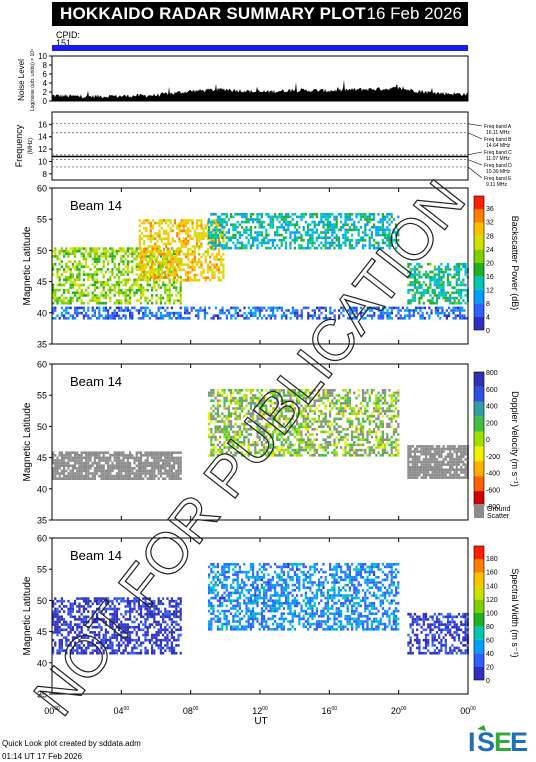 This screenshot has height=762, width=536. I want to click on beam-label: Beam 14, so click(96, 381).